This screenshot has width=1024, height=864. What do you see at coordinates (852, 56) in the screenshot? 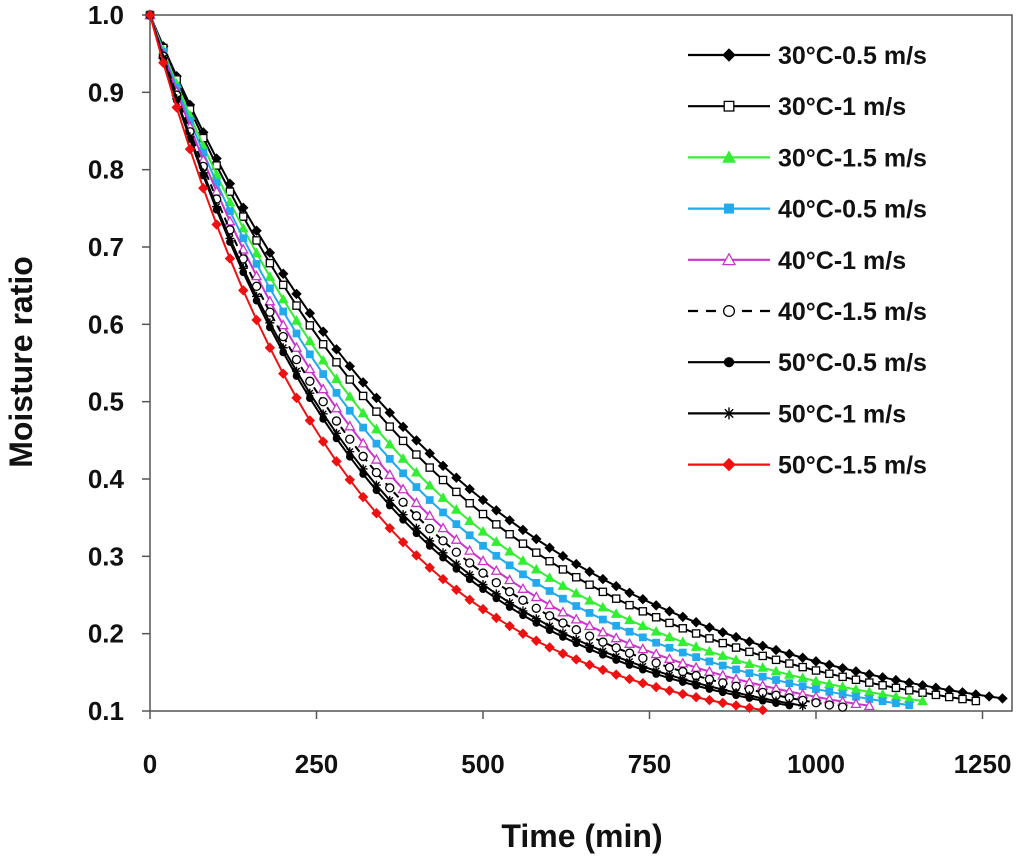
I see `legend-label: 30°C-0.5 m/s` at bounding box center [852, 56].